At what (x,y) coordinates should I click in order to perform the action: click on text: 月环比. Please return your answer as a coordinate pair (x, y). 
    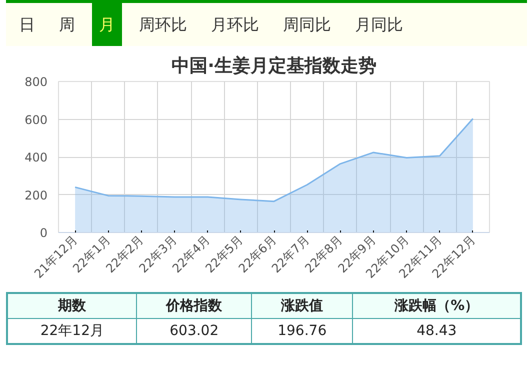
    Looking at the image, I should click on (235, 25).